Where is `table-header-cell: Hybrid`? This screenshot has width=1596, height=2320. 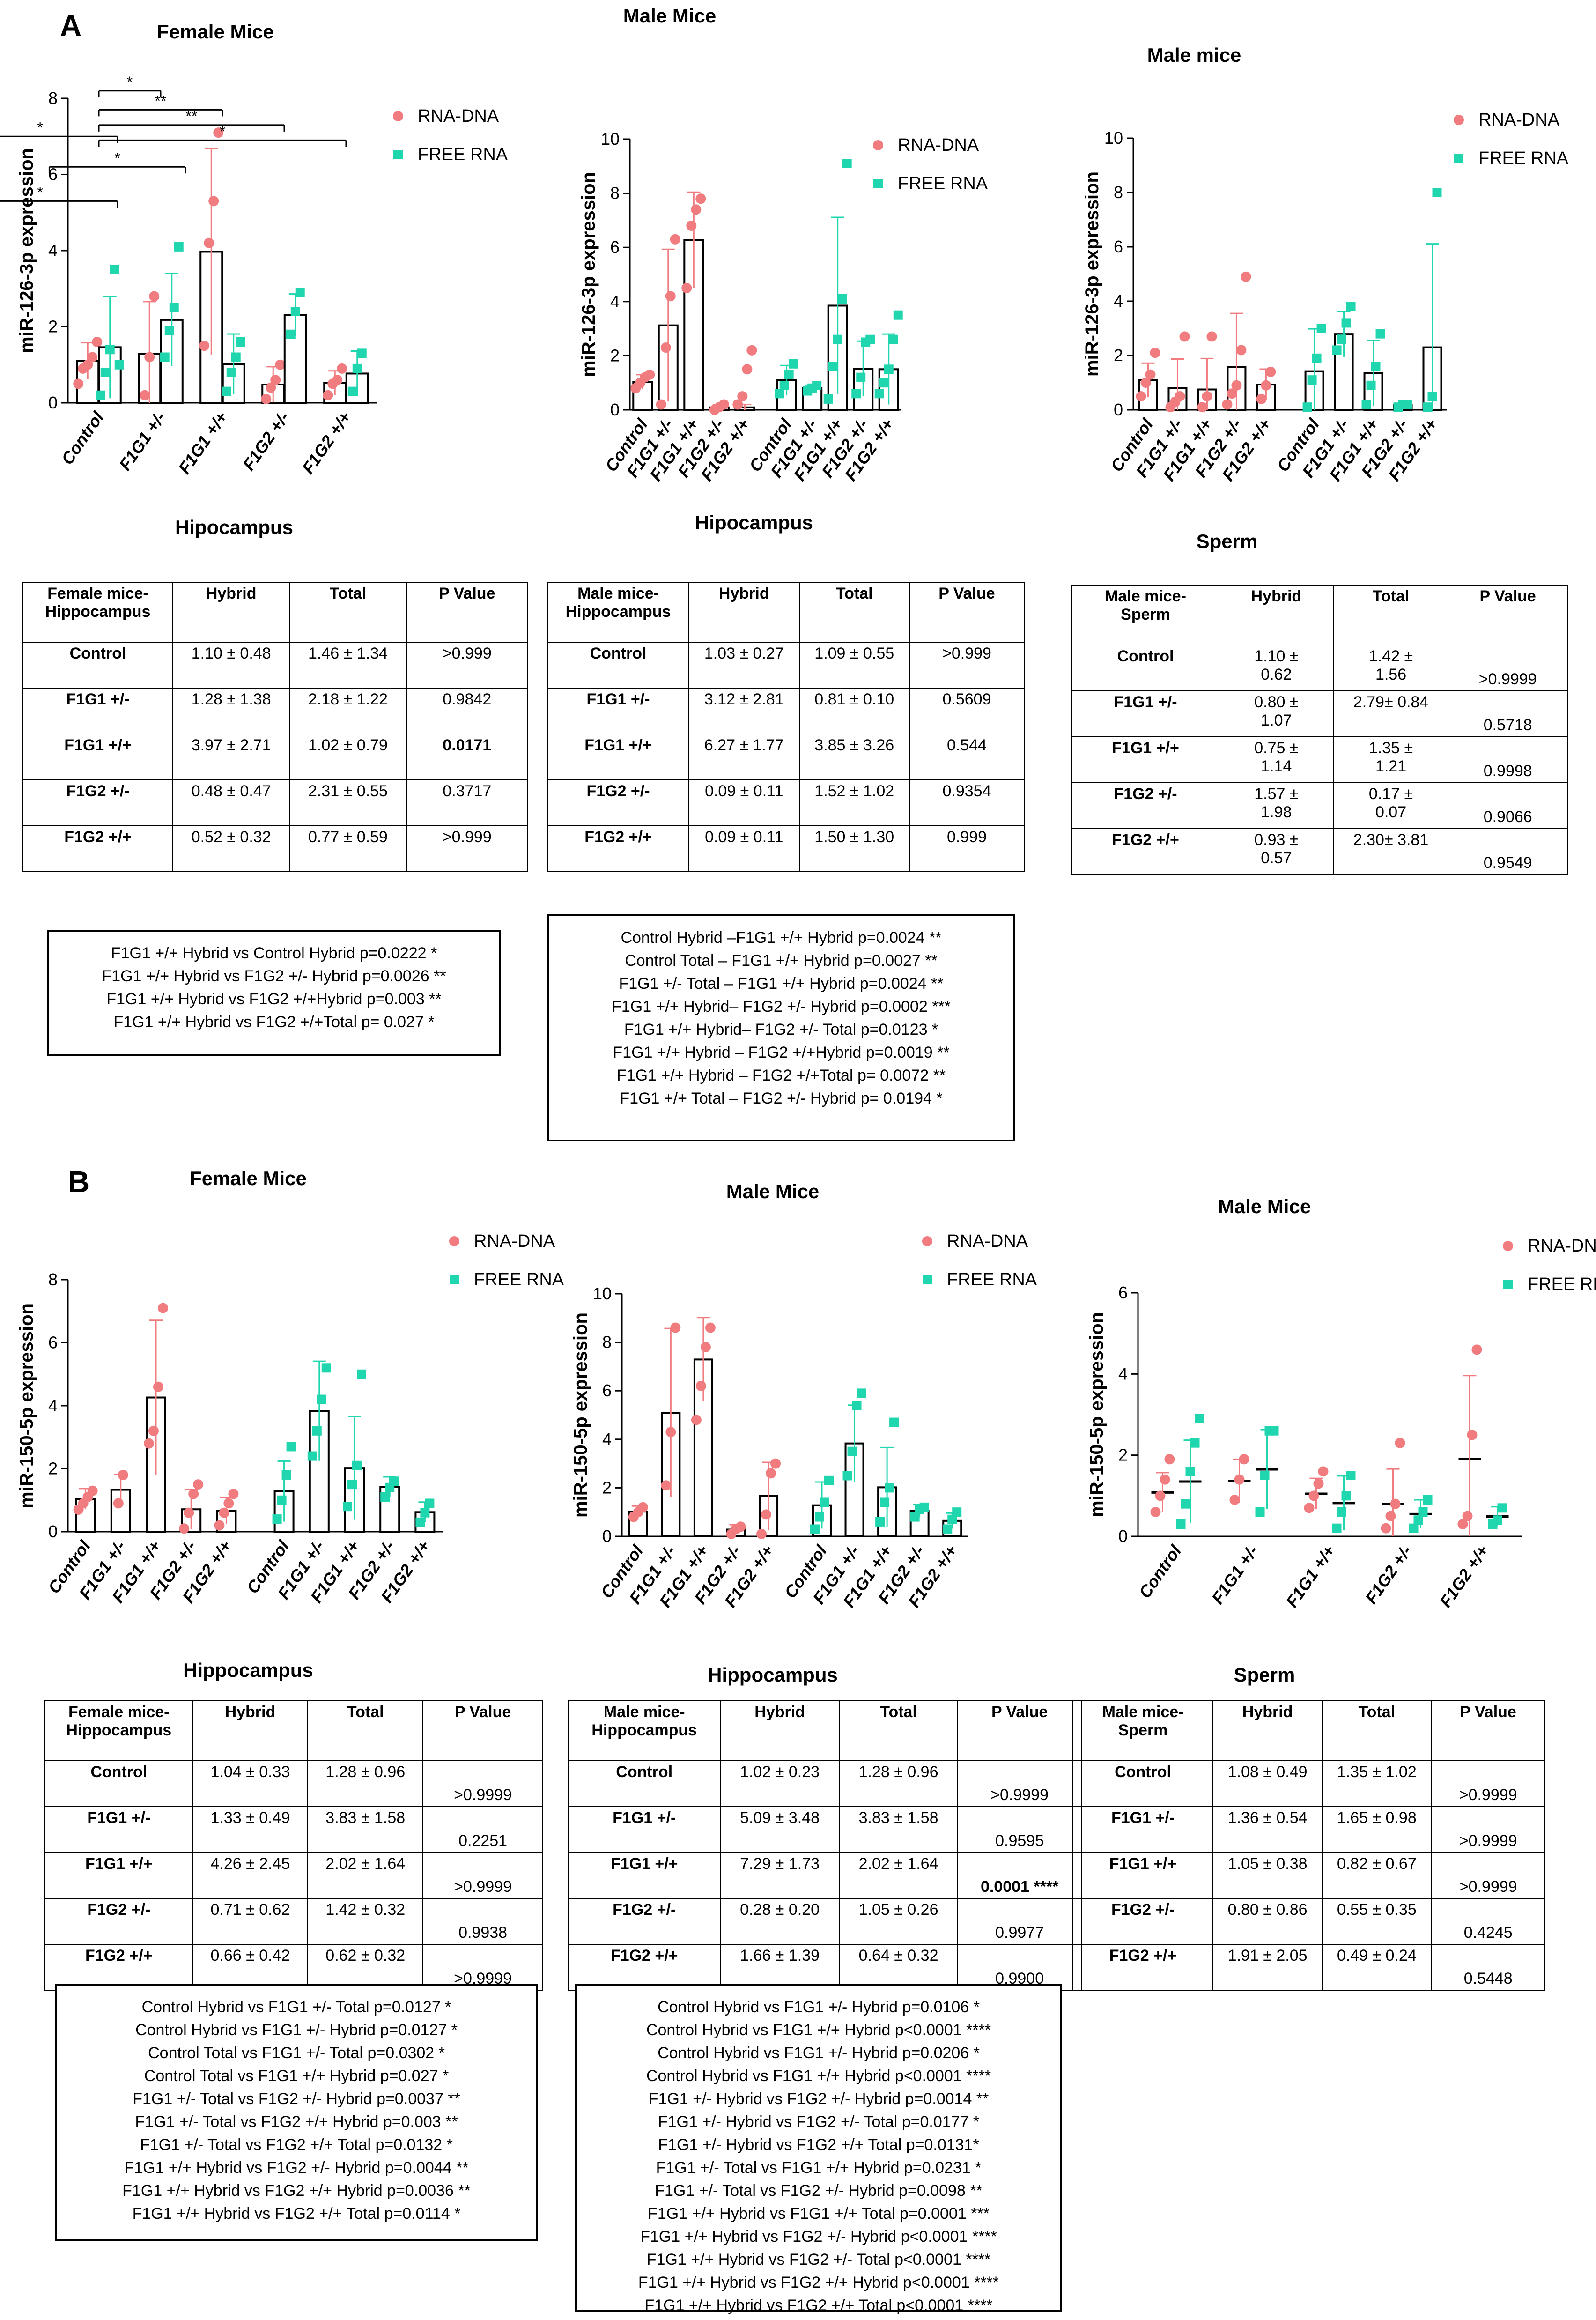 table-header-cell: Hybrid is located at coordinates (251, 1730).